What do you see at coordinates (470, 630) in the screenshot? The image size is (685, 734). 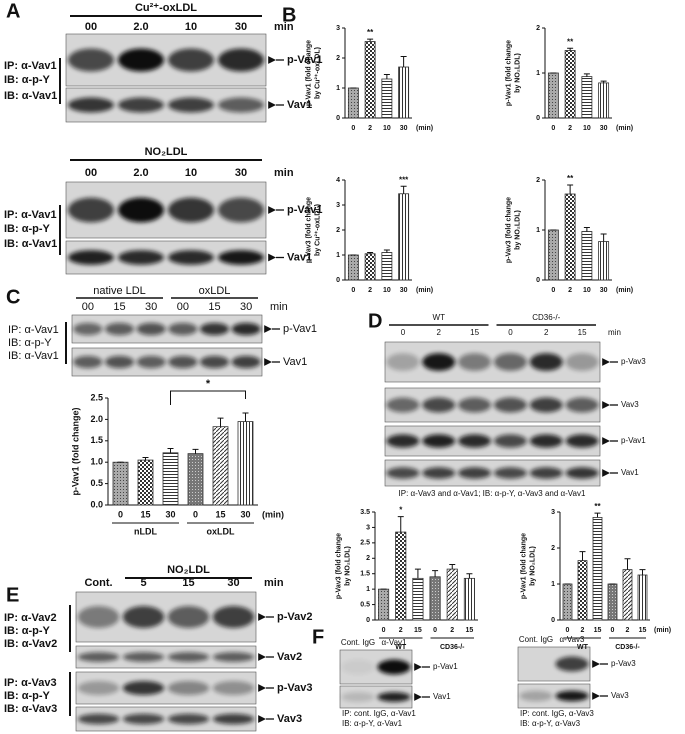 I see `x-tick-label: 15` at bounding box center [470, 630].